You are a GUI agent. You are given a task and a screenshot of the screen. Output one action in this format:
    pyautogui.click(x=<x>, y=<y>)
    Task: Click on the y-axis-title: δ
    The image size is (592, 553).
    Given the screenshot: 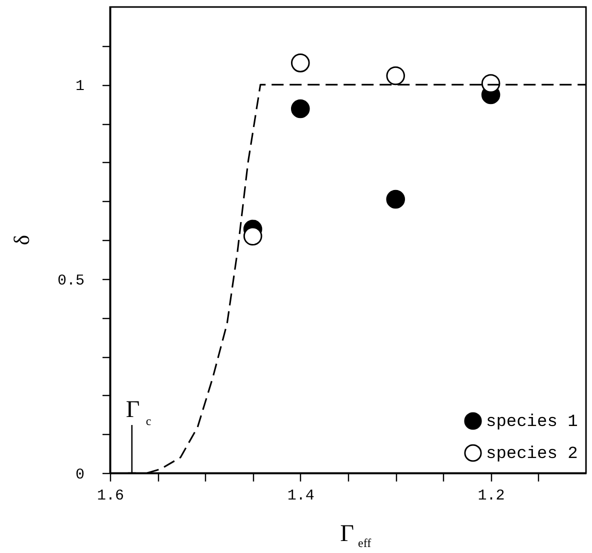 What is the action you would take?
    pyautogui.click(x=21, y=240)
    